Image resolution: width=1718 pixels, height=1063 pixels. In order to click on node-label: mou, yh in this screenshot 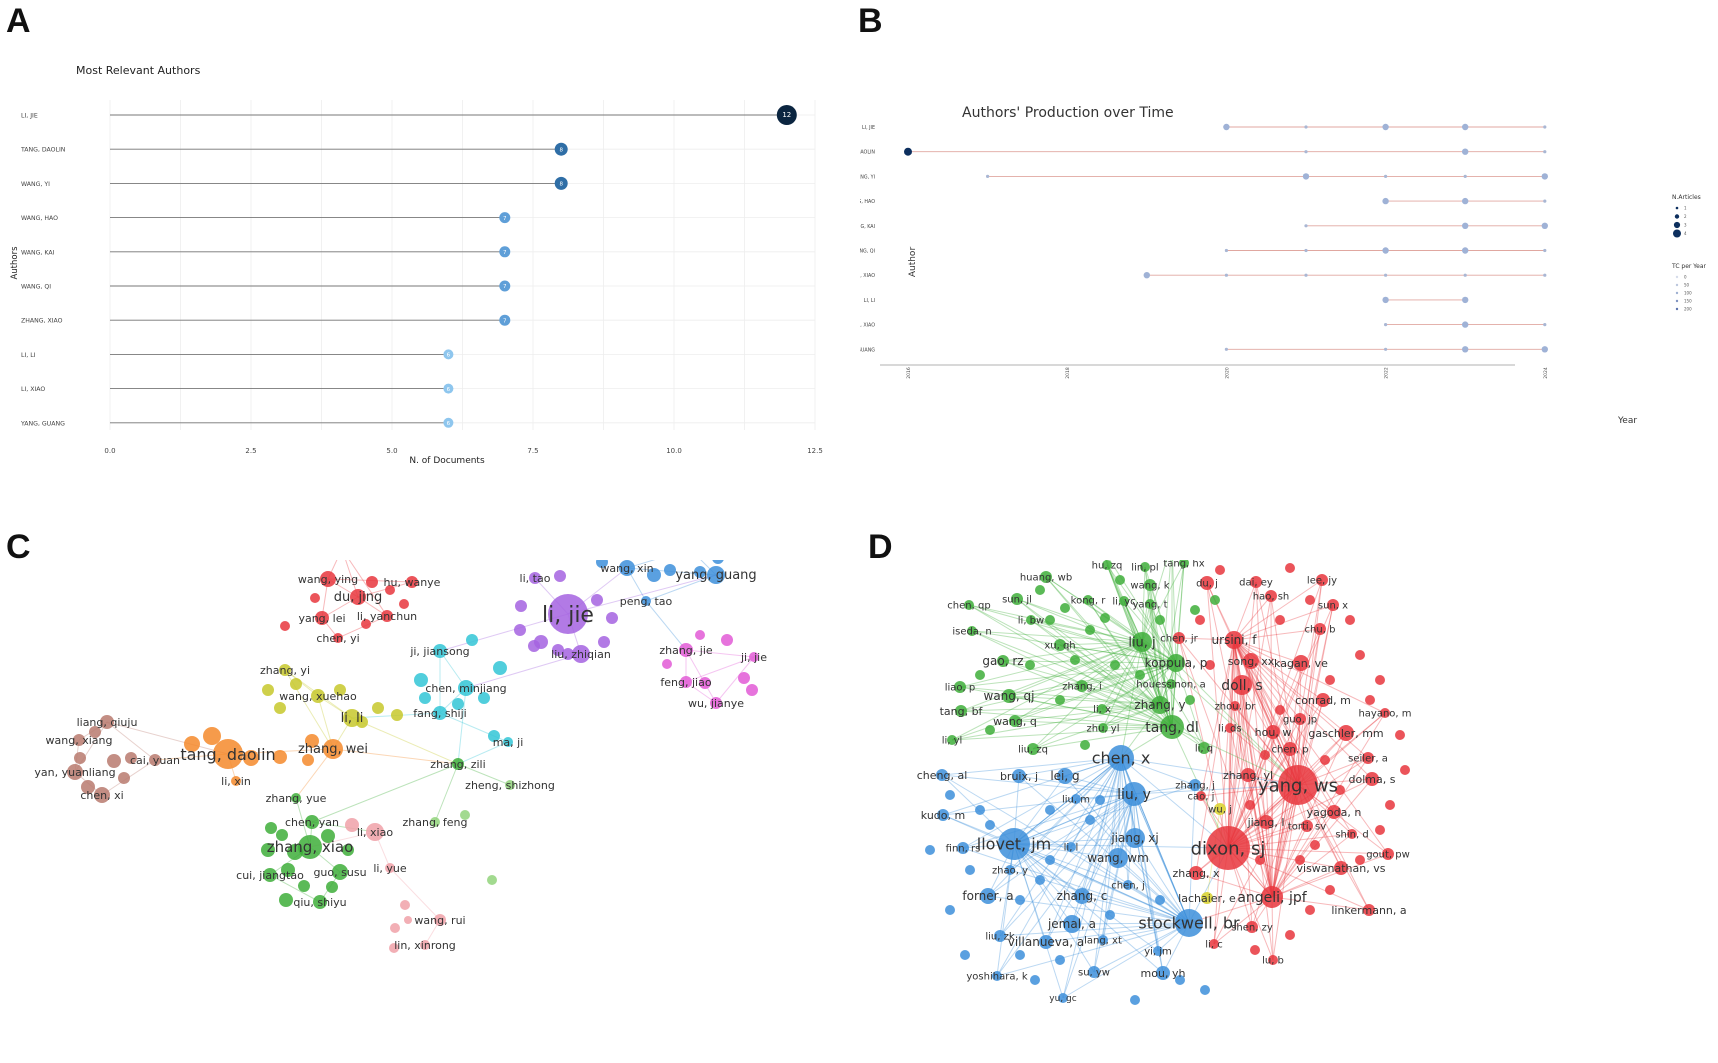, I will do `click(1163, 973)`.